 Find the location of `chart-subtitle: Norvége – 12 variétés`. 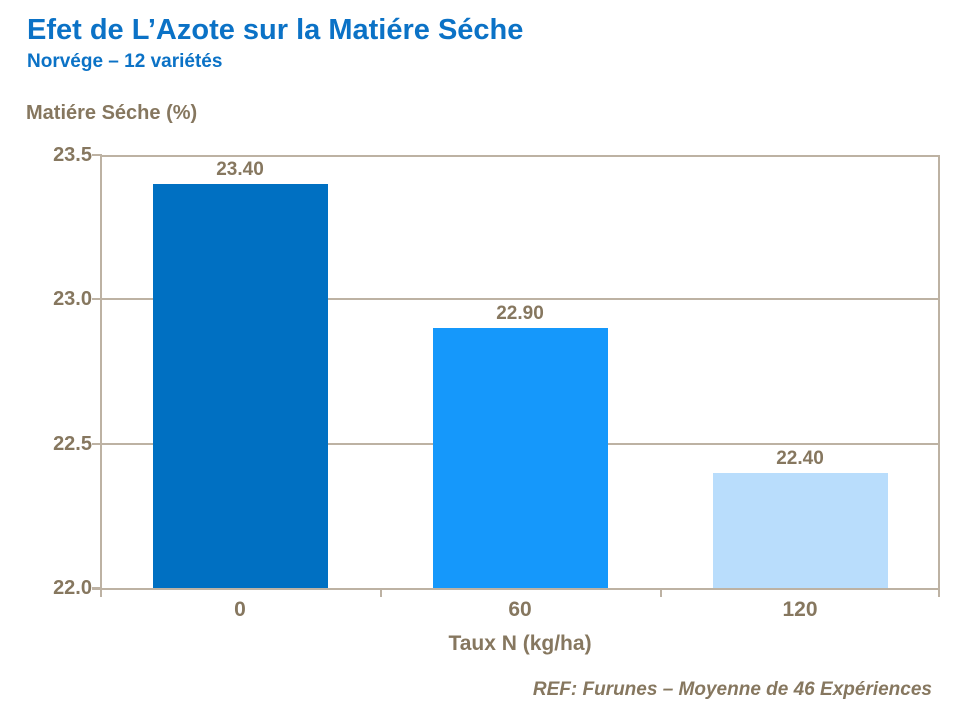

chart-subtitle: Norvége – 12 variétés is located at coordinates (125, 61).